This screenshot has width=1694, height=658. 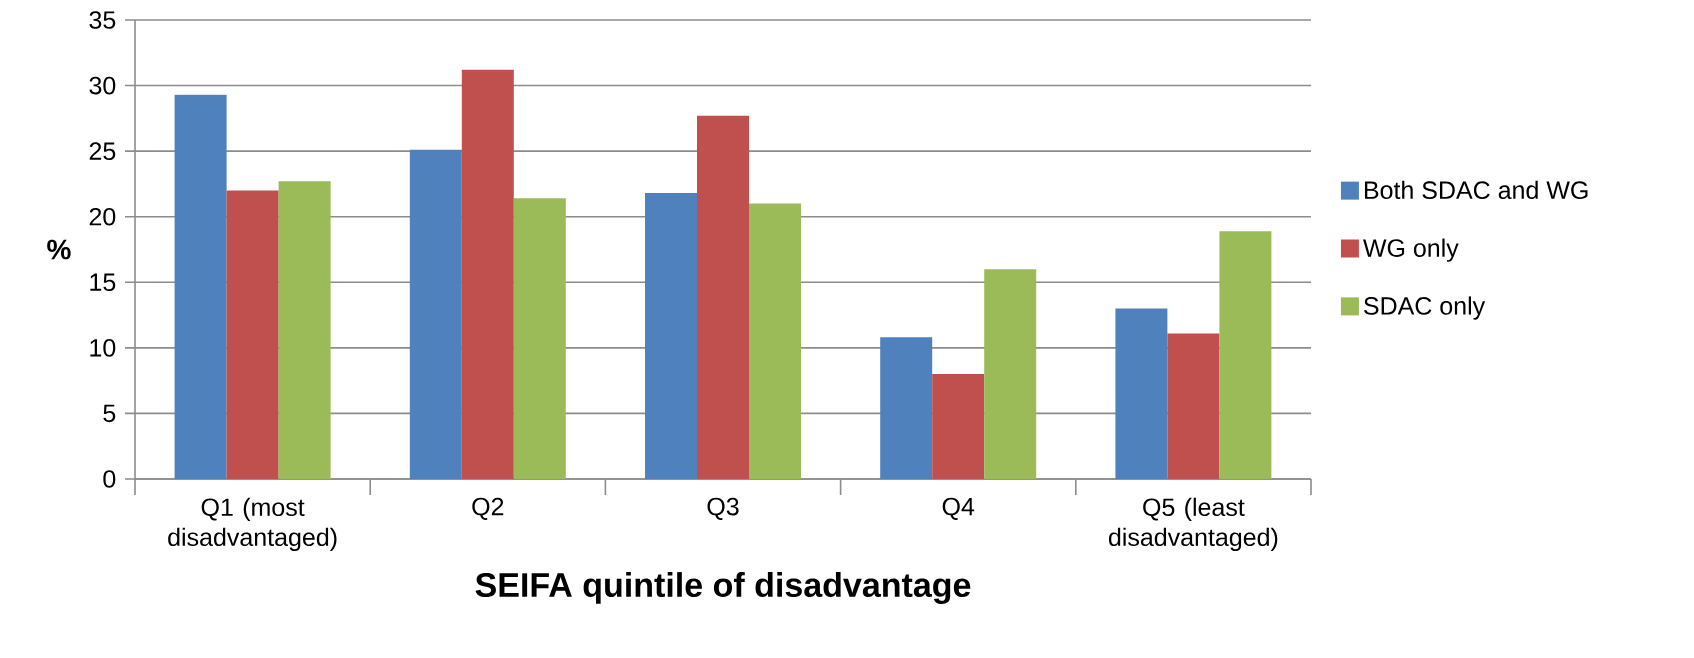 I want to click on y-tick-label: 5, so click(x=109, y=413).